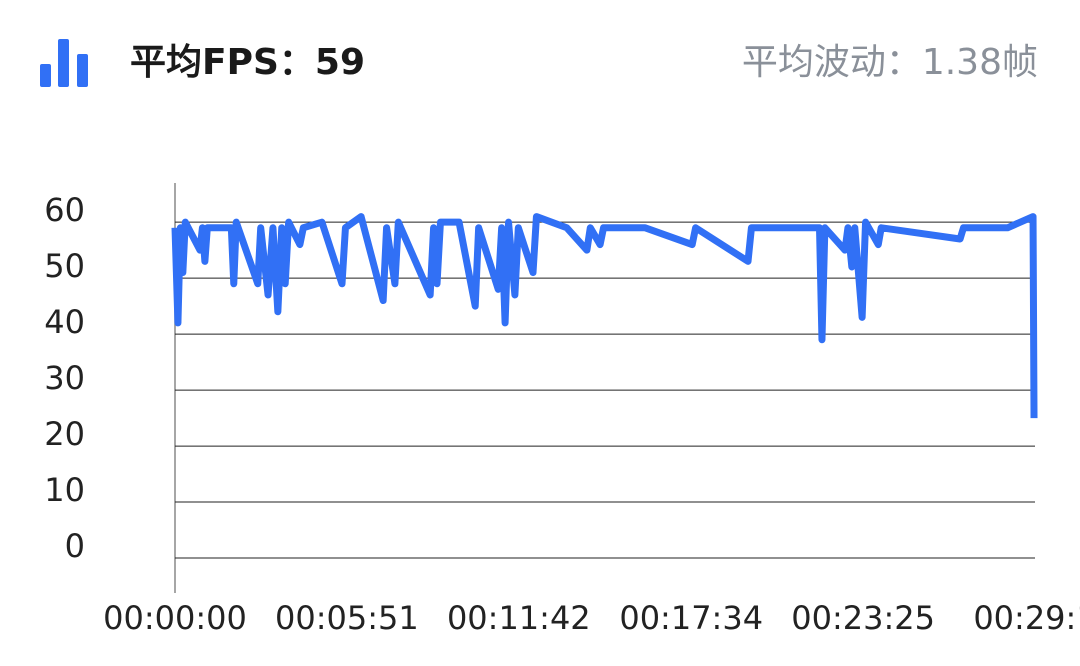 This screenshot has width=1080, height=666. What do you see at coordinates (64, 322) in the screenshot?
I see `y-tick-label: 40` at bounding box center [64, 322].